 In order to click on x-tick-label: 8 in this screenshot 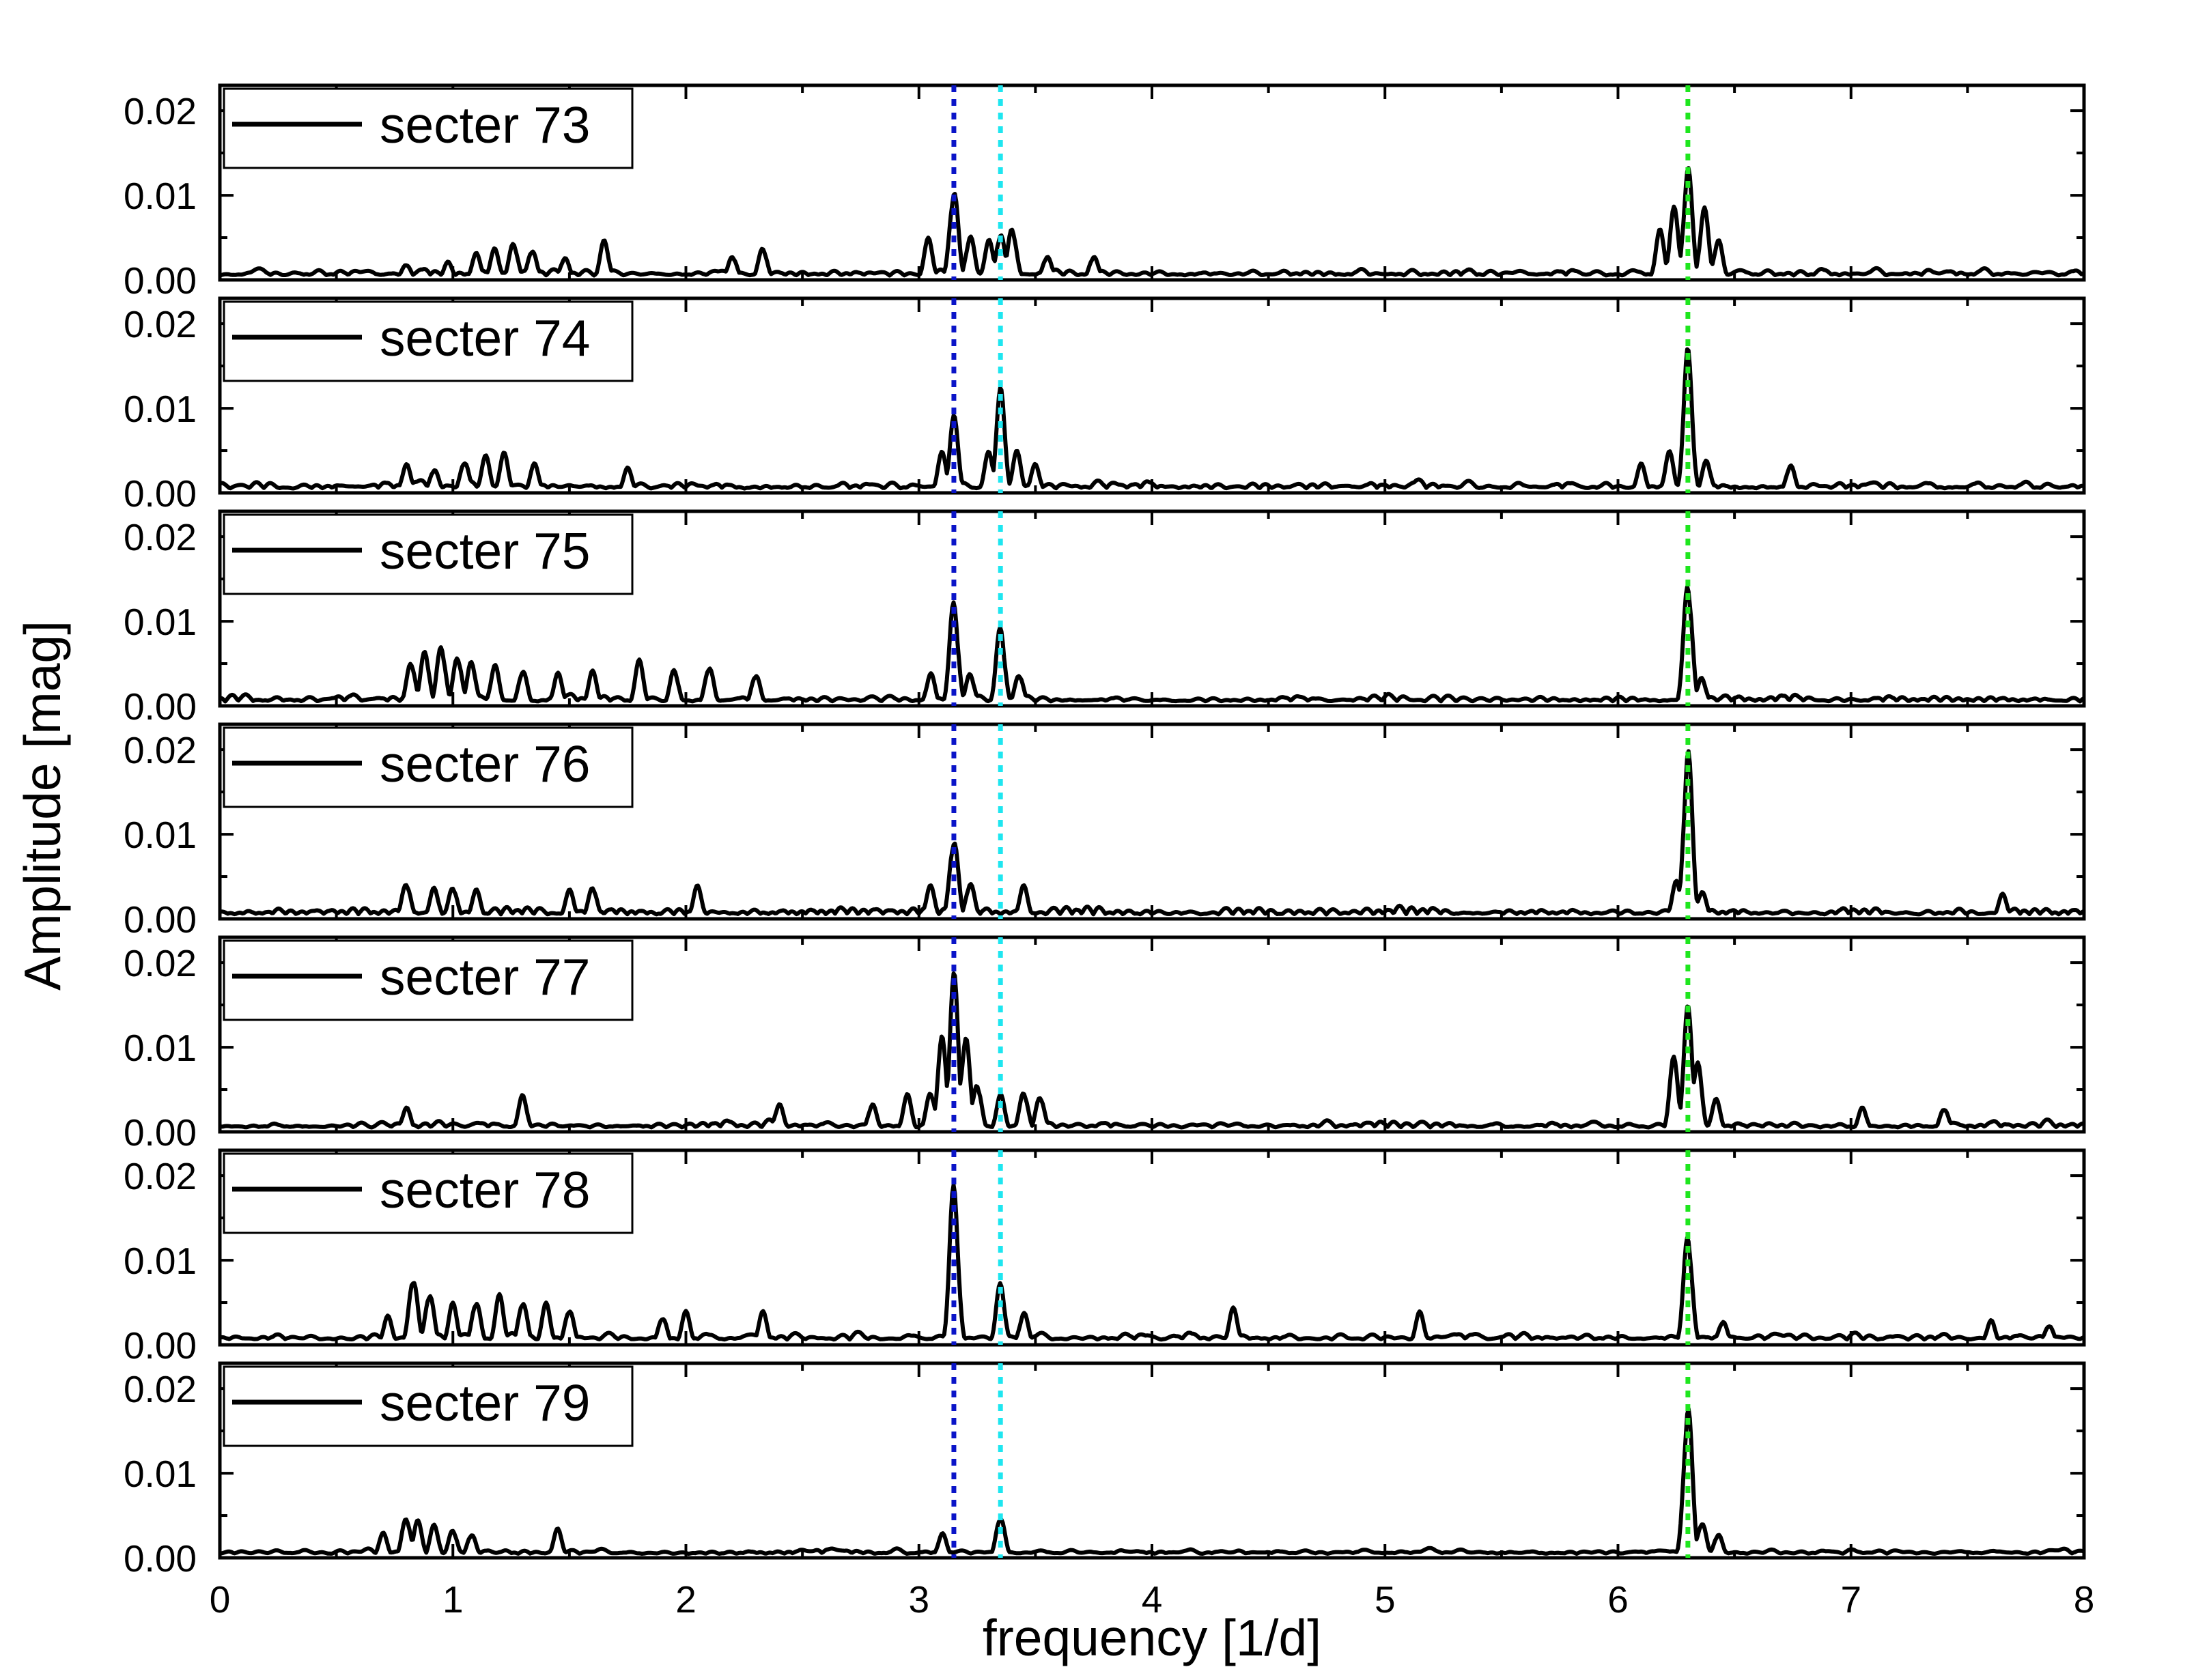, I will do `click(2085, 1599)`.